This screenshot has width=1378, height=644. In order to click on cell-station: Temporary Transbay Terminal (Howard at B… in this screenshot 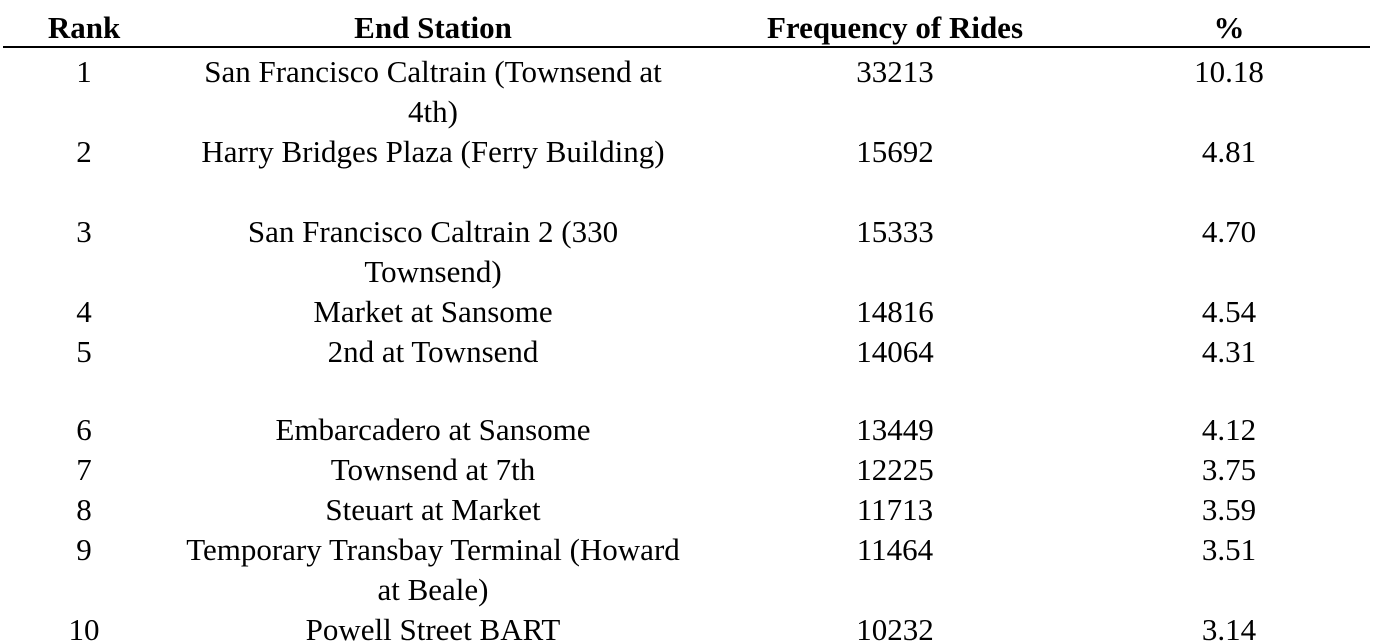, I will do `click(433, 569)`.